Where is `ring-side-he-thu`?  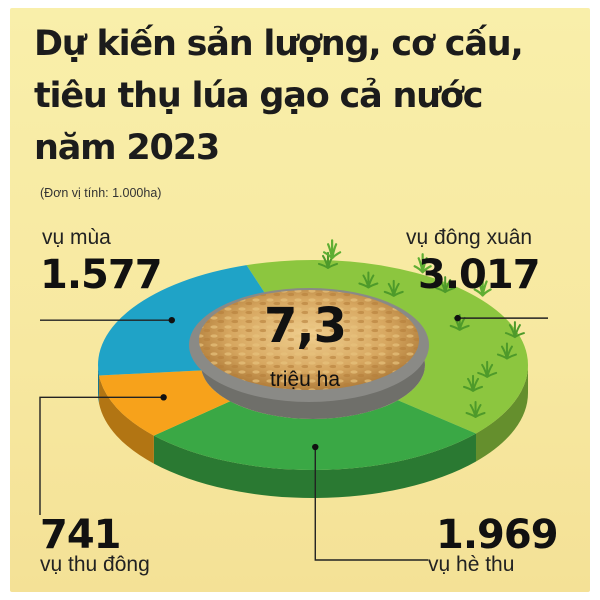 ring-side-he-thu is located at coordinates (314, 465).